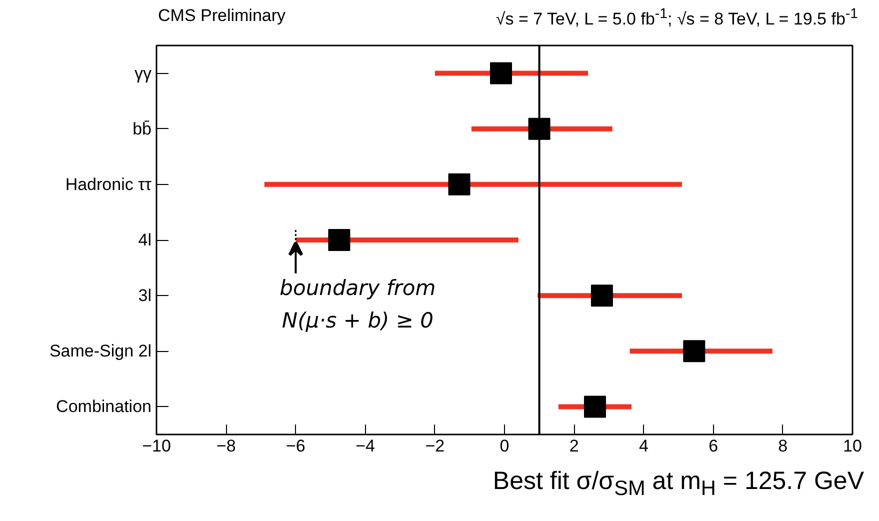 This screenshot has height=521, width=879. Describe the element at coordinates (852, 446) in the screenshot. I see `x-tick-label: 10` at that location.